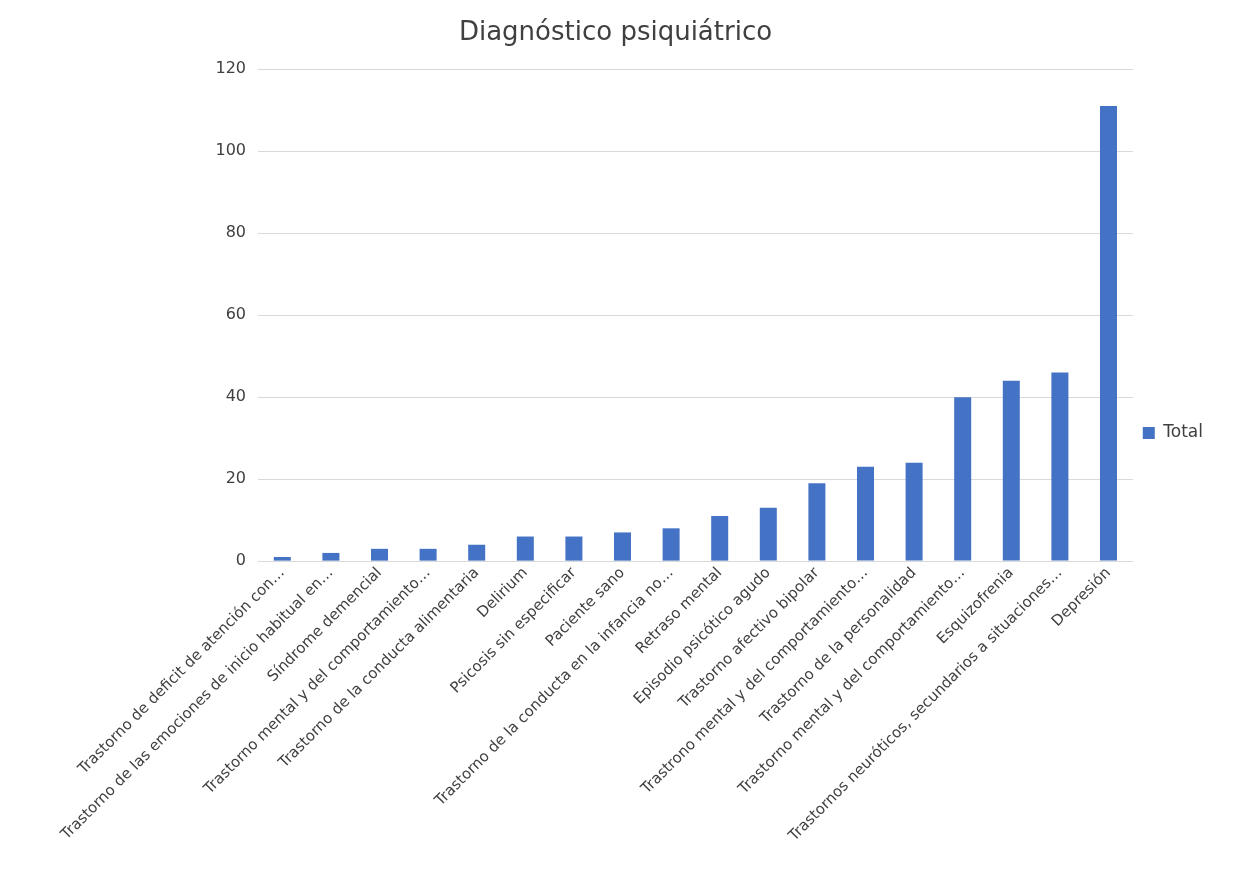  I want to click on y-tick-label: 80, so click(235, 232).